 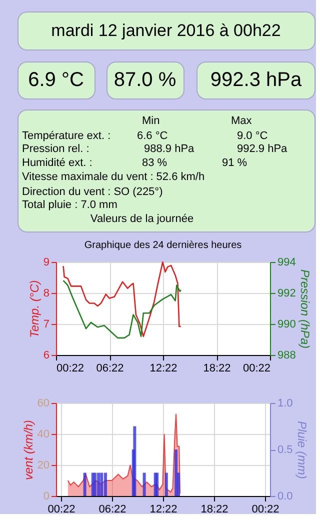 What do you see at coordinates (46, 294) in the screenshot?
I see `y-tick-label: 8` at bounding box center [46, 294].